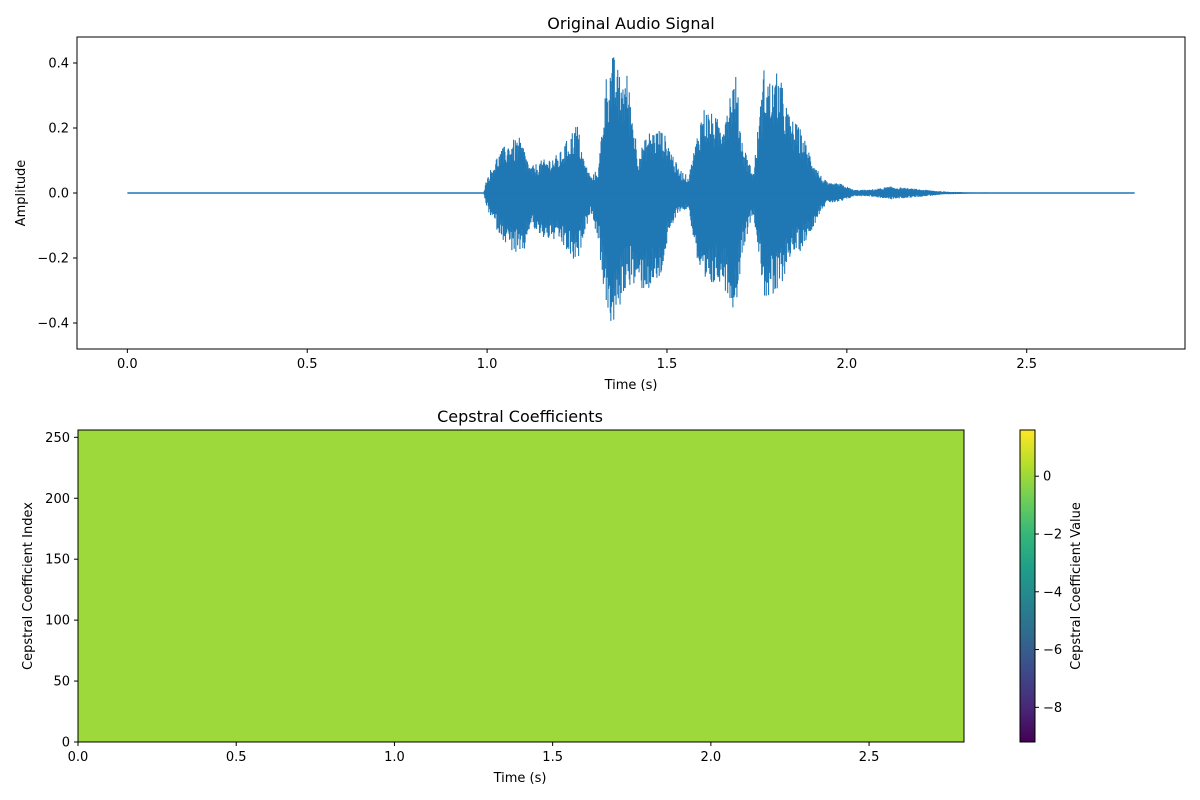 This screenshot has height=800, width=1200. Describe the element at coordinates (57, 499) in the screenshot. I see `cepstrum-y-tick-label: 200` at that location.